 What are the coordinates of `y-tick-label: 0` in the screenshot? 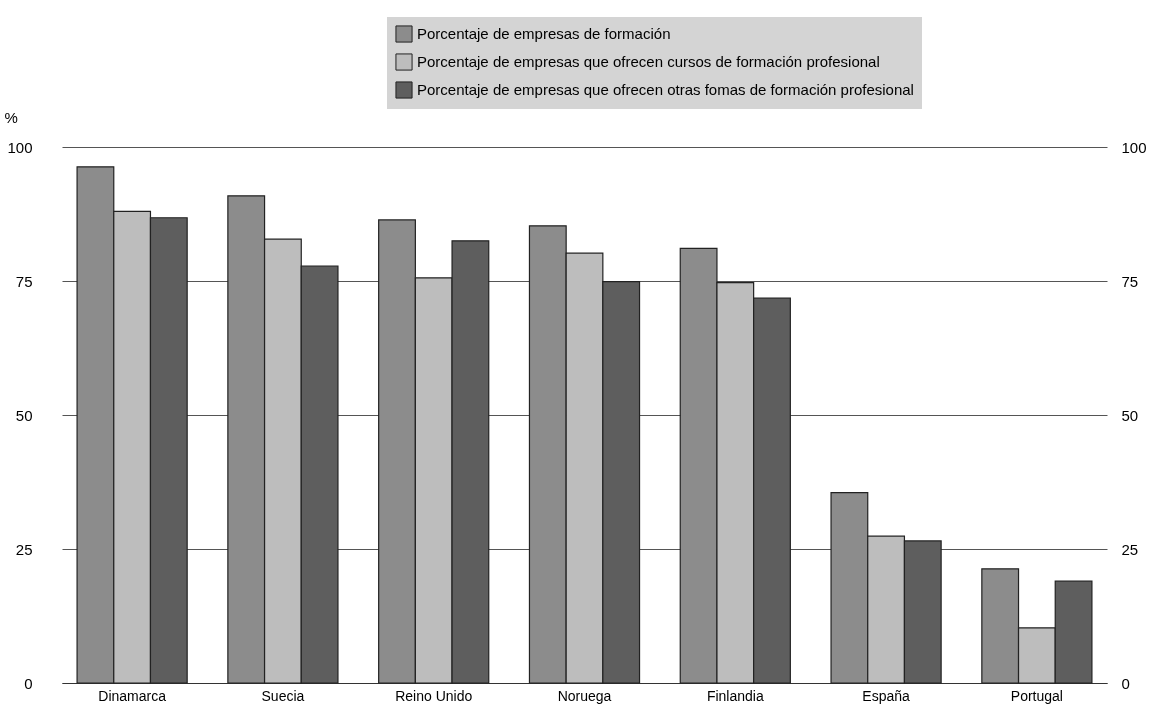 It's located at (28, 683).